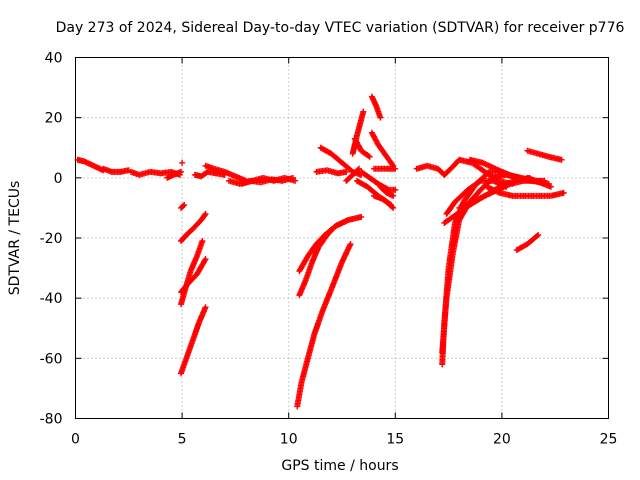  Describe the element at coordinates (51, 299) in the screenshot. I see `y-tick-label: -40` at that location.